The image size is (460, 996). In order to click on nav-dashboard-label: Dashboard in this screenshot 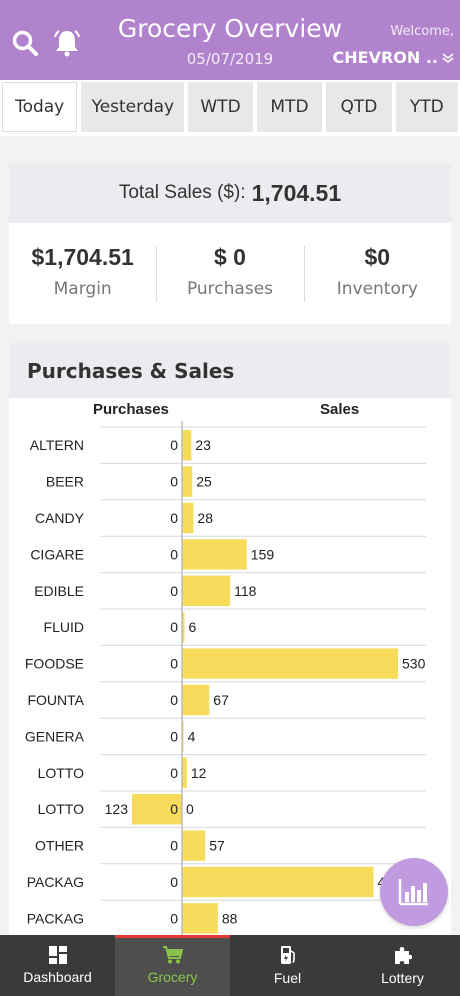, I will do `click(57, 977)`.